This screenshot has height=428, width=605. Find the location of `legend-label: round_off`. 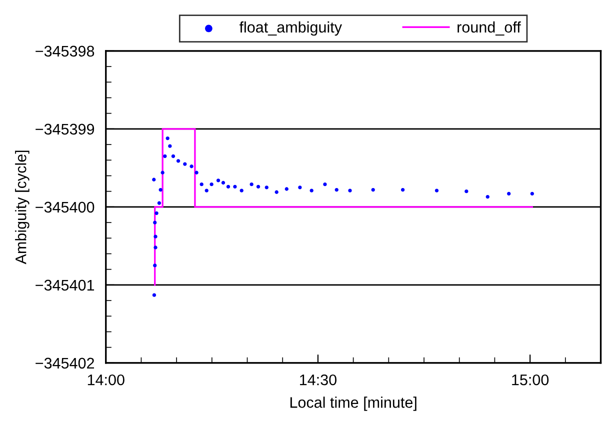

legend-label: round_off is located at coordinates (489, 28).